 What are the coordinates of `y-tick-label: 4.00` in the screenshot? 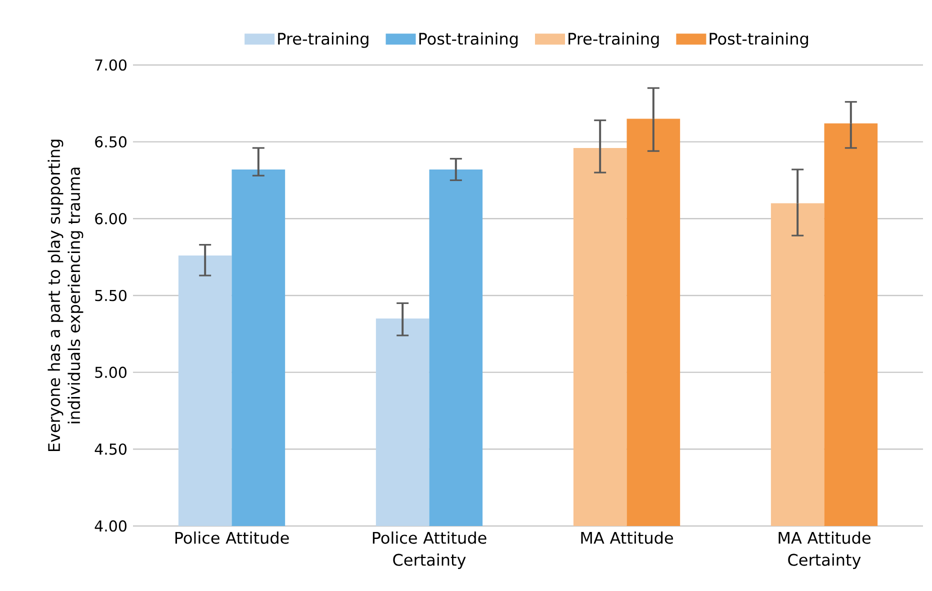 It's located at (110, 526).